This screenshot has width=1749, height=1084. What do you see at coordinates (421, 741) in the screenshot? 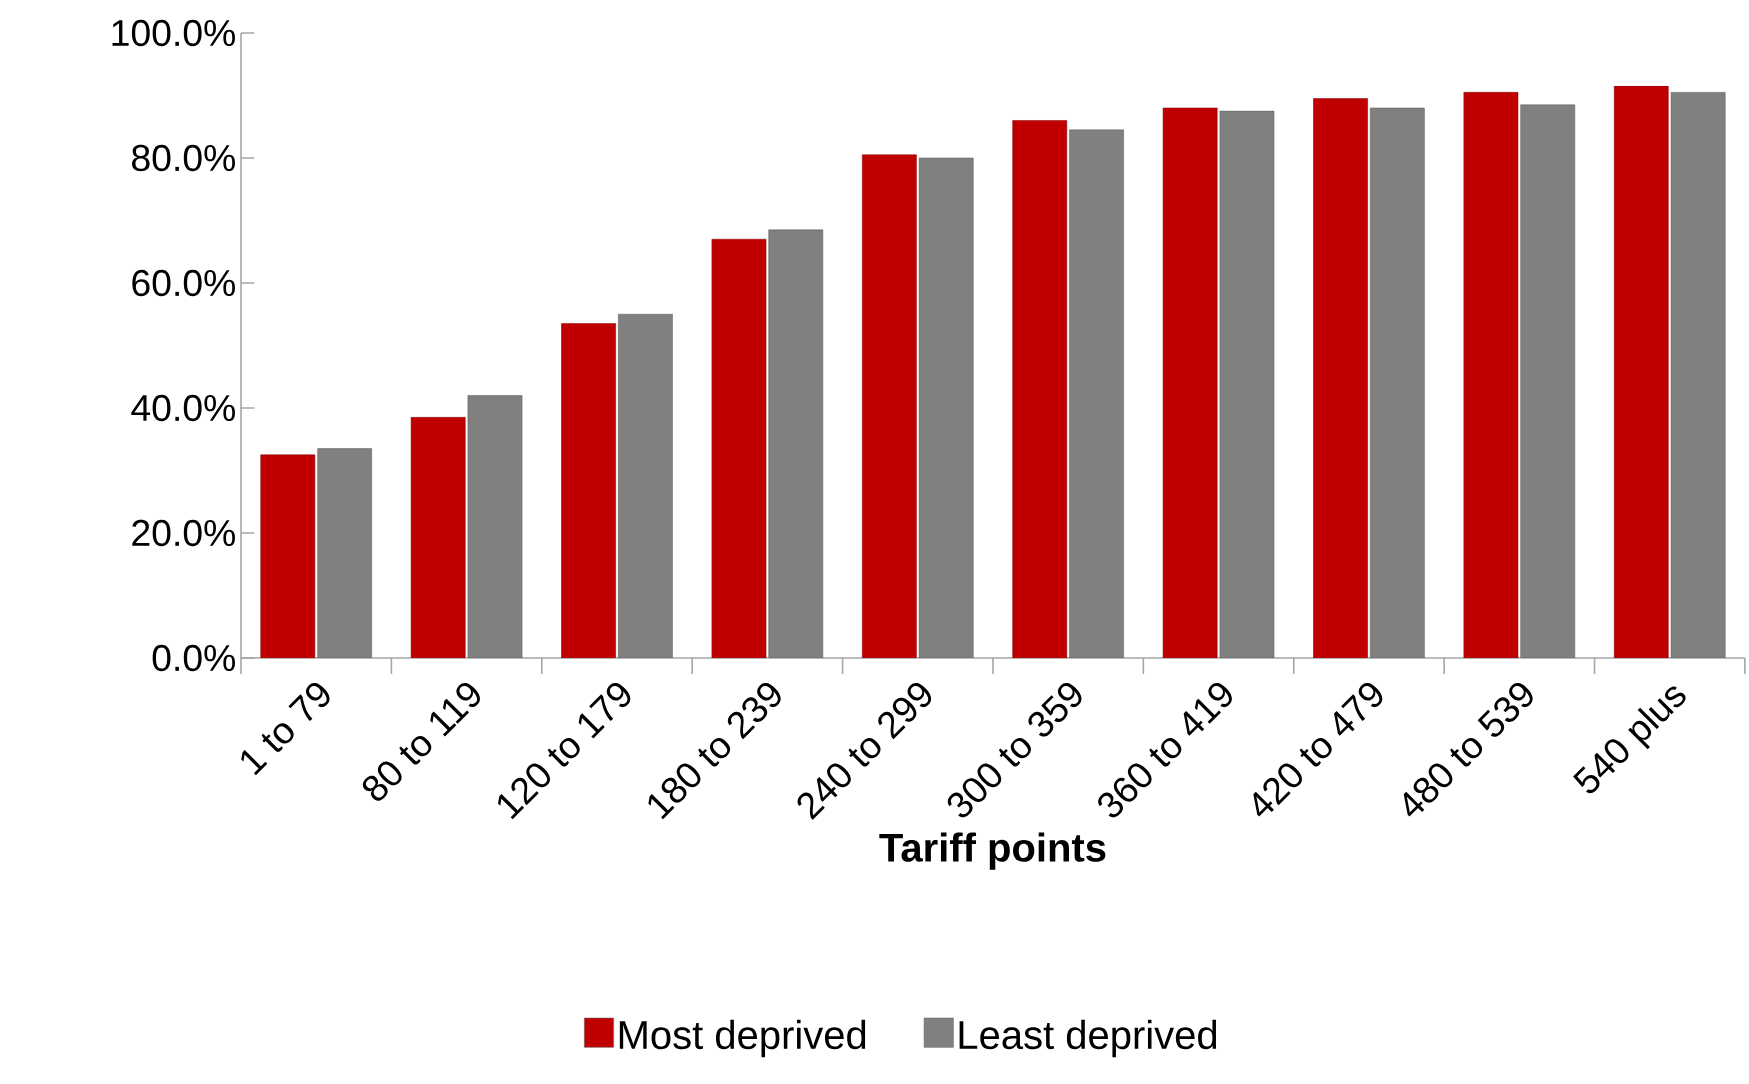
I see `x-tick-label: 80 to 119` at bounding box center [421, 741].